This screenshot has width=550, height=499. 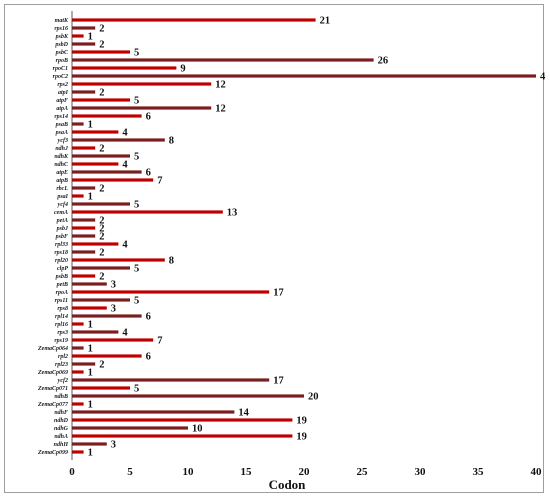 What do you see at coordinates (113, 309) in the screenshot?
I see `value-label: 3` at bounding box center [113, 309].